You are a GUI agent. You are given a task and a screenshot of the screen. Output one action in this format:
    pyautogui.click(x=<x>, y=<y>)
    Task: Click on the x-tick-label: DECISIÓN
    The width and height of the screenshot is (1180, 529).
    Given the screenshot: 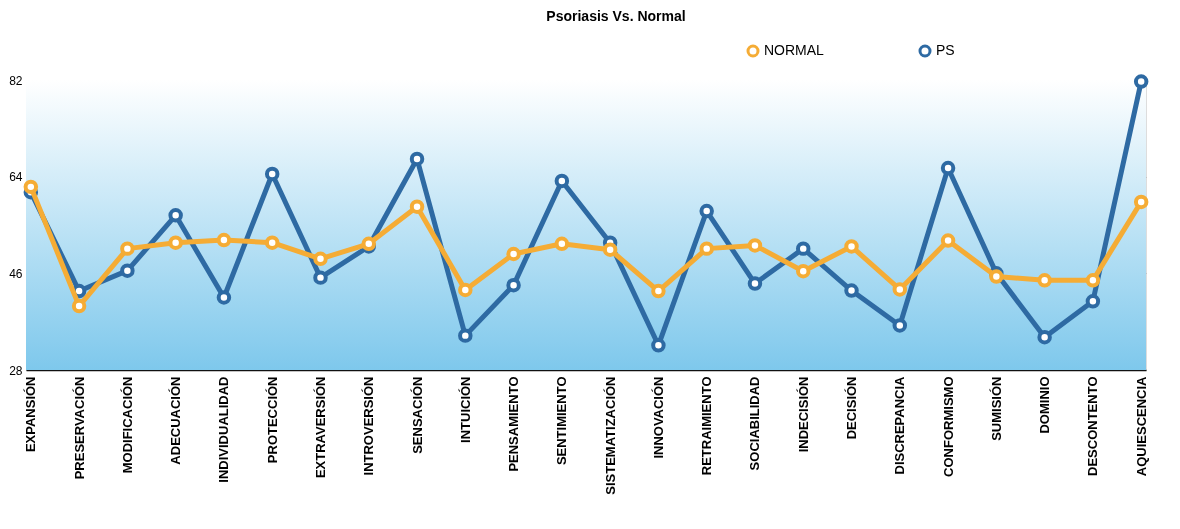 What is the action you would take?
    pyautogui.click(x=852, y=408)
    